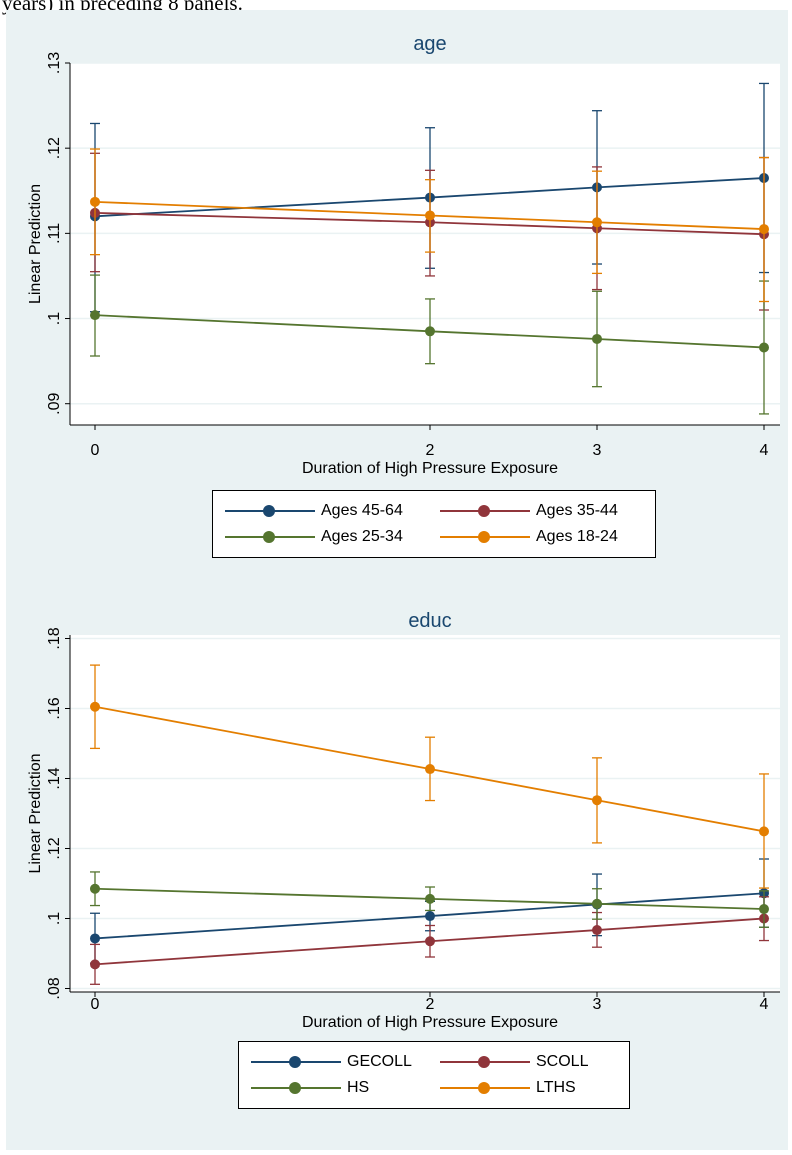 Image resolution: width=792 pixels, height=1155 pixels. I want to click on chart-1-legend-label: Ages 25-34, so click(362, 536).